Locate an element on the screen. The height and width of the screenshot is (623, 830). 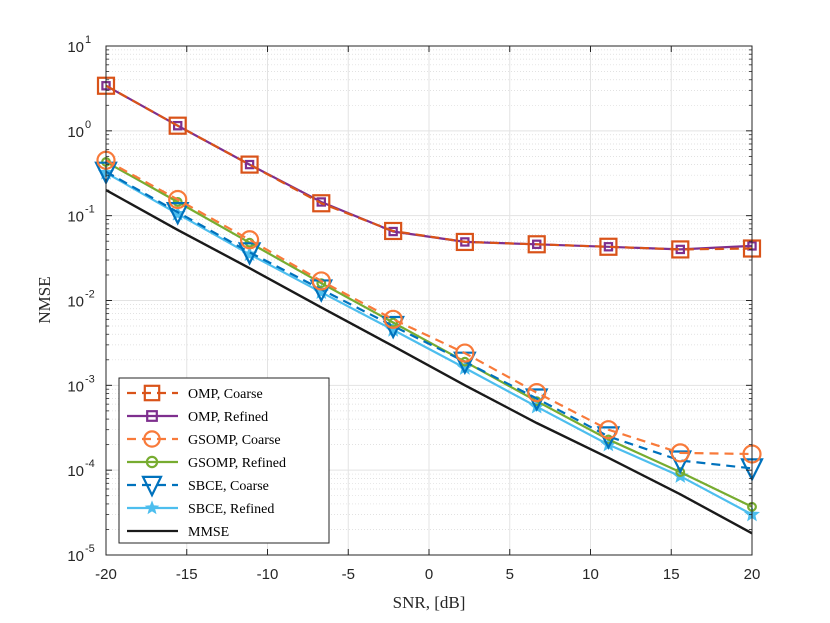
y-tick-exponent: -3 is located at coordinates (90, 379).